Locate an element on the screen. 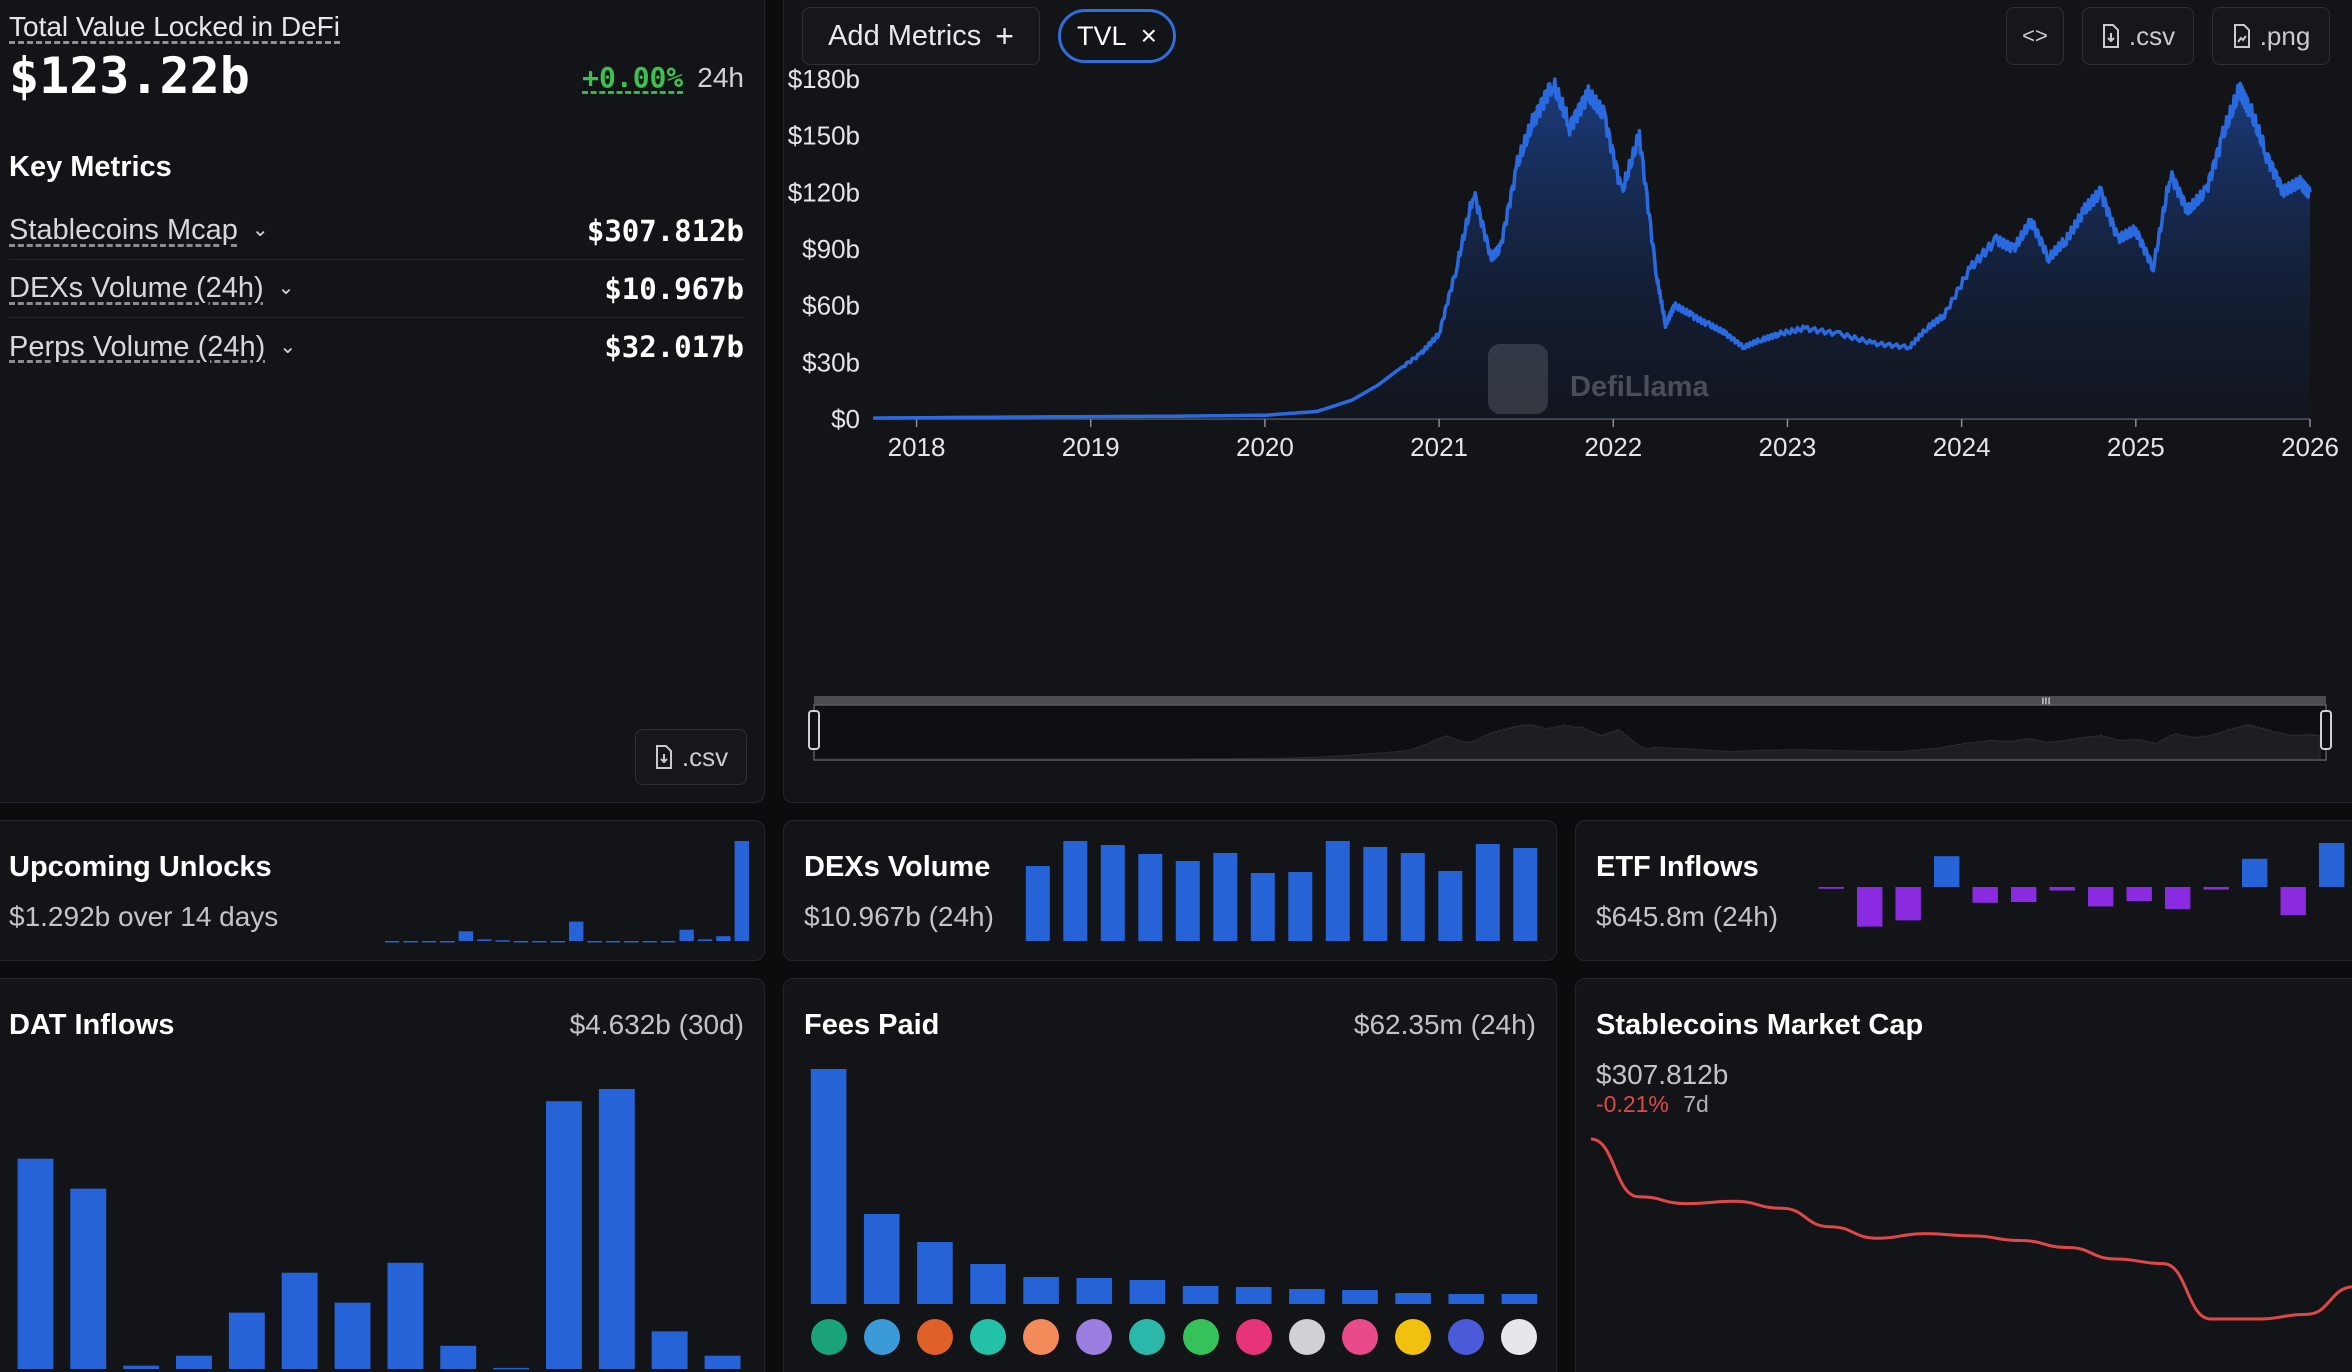  brush-left-handle is located at coordinates (814, 730).